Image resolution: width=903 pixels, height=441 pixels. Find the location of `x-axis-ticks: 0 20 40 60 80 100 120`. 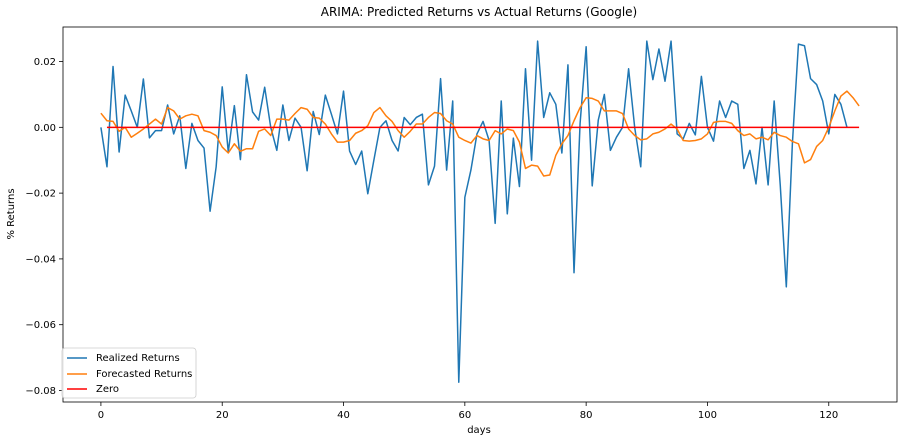

x-axis-ticks: 0 20 40 60 80 100 120 is located at coordinates (468, 411).